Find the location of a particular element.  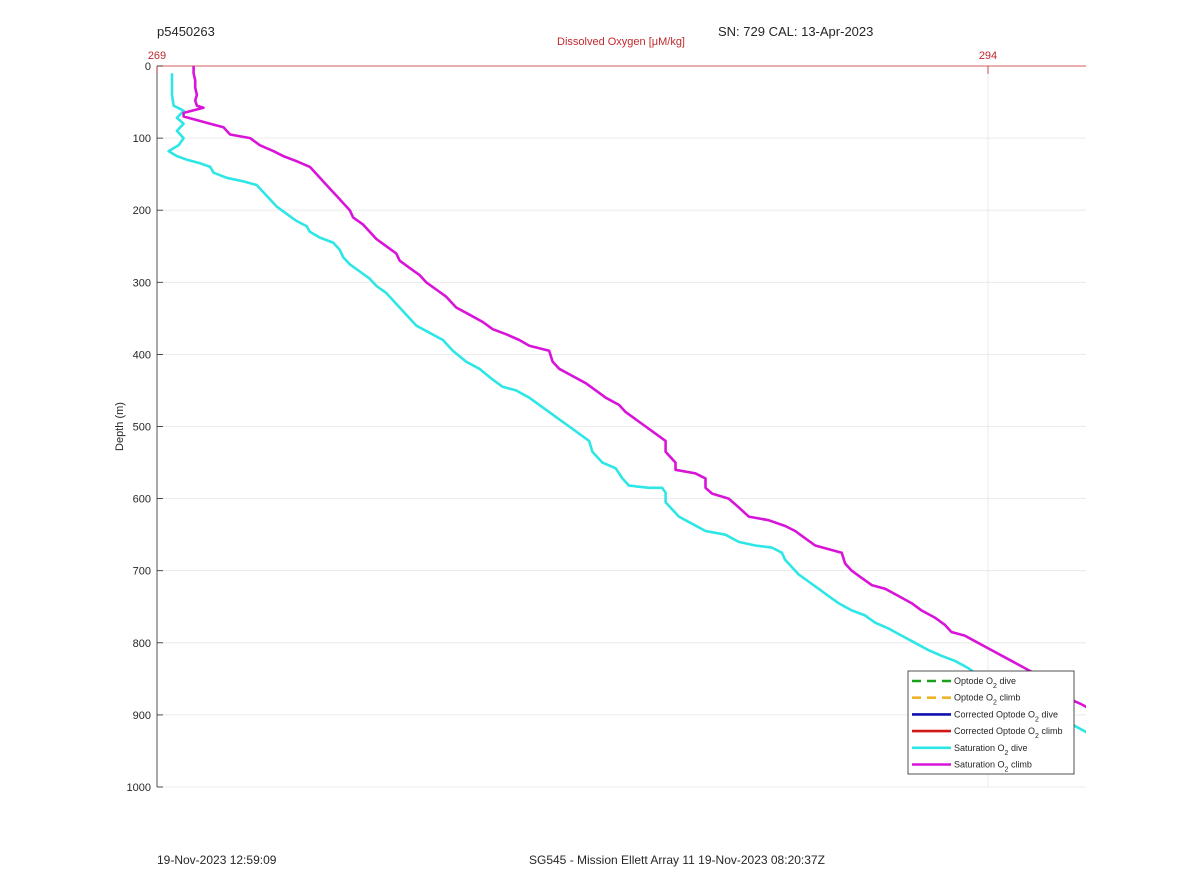

y-tick-label: 900 is located at coordinates (142, 716).